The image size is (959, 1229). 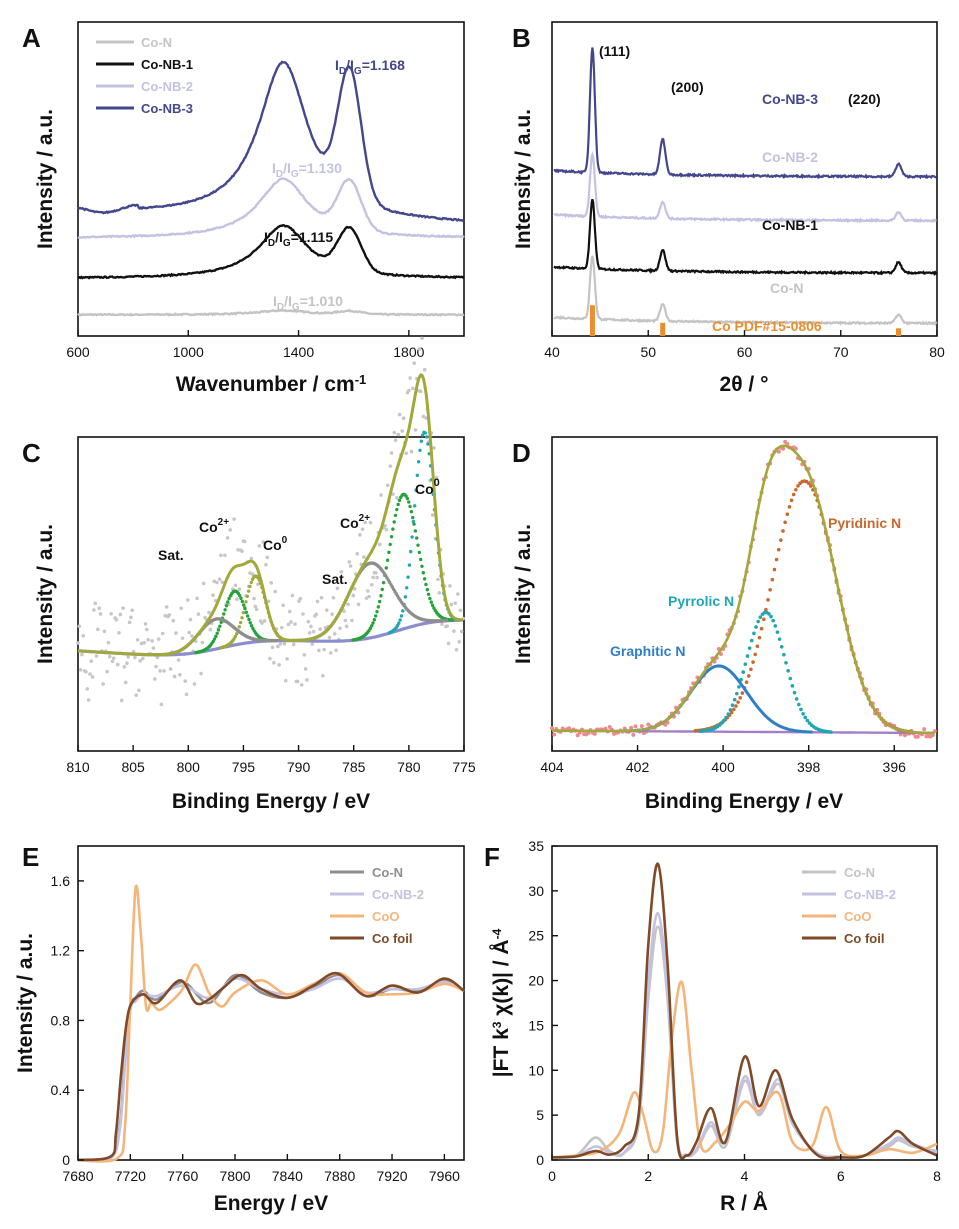 I want to click on panel-c-x-tick-label: 785, so click(x=354, y=767).